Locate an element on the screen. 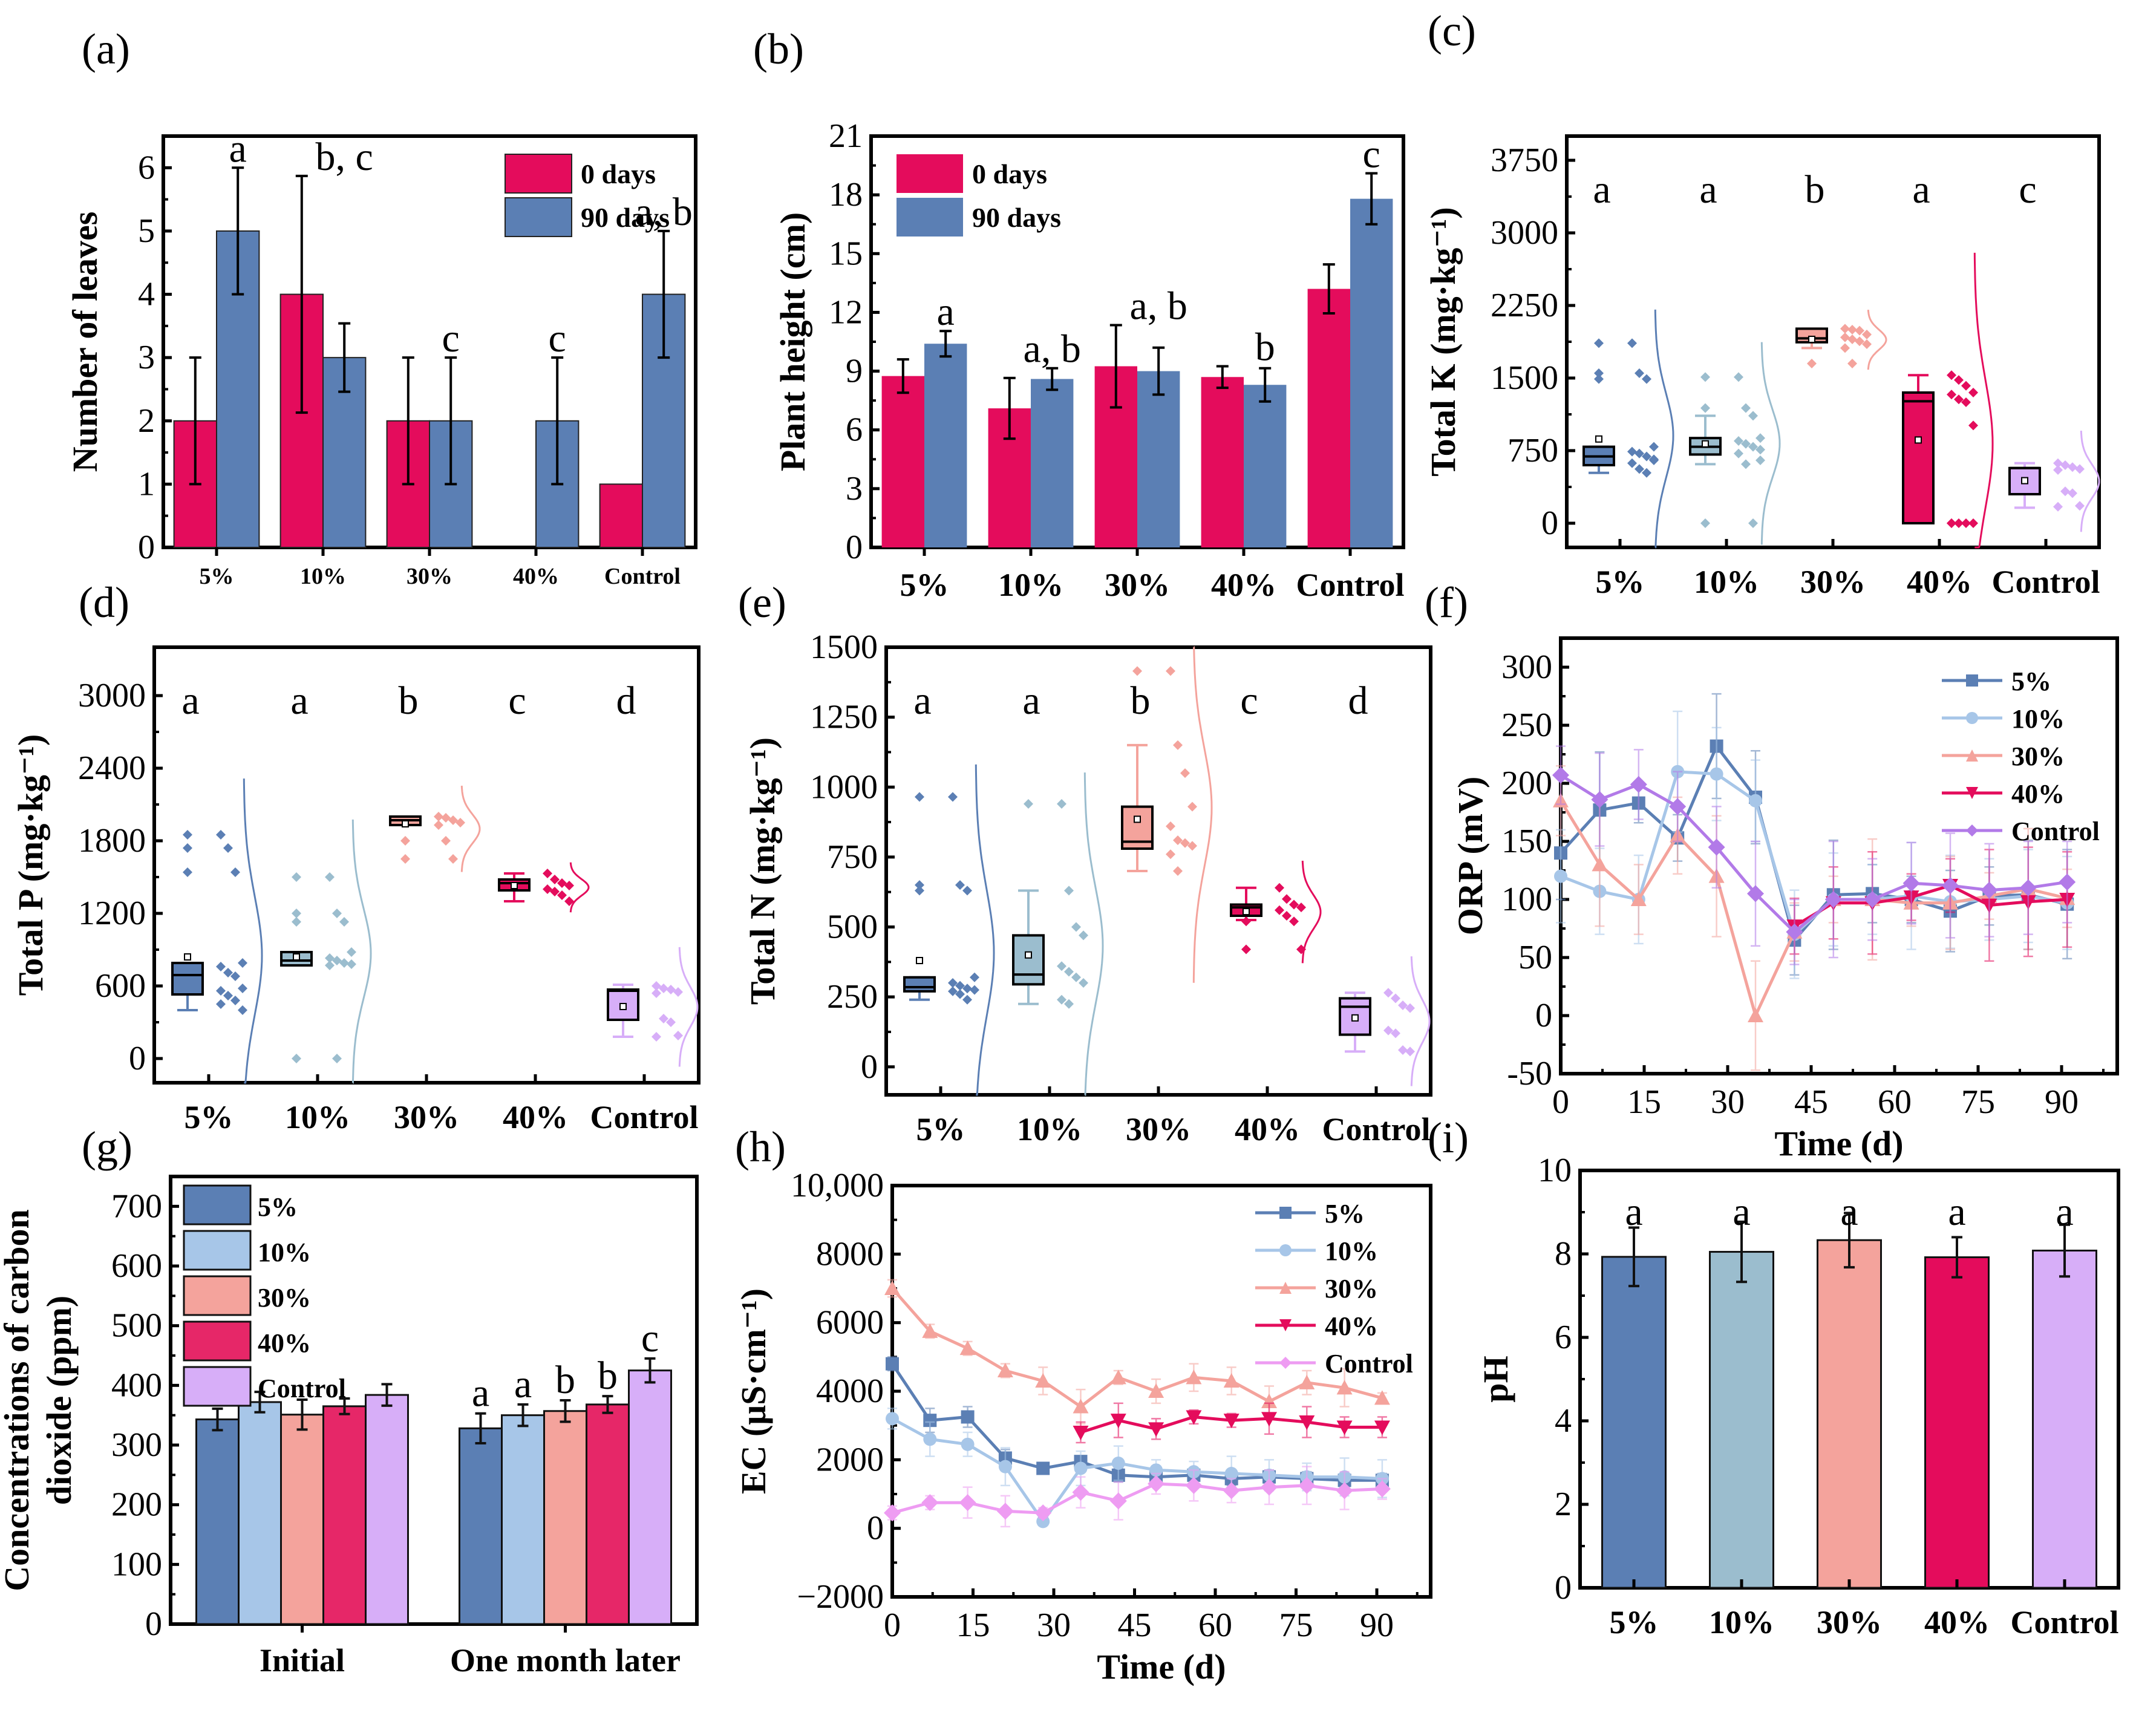  y-tick-label: 6000 is located at coordinates (850, 1323).